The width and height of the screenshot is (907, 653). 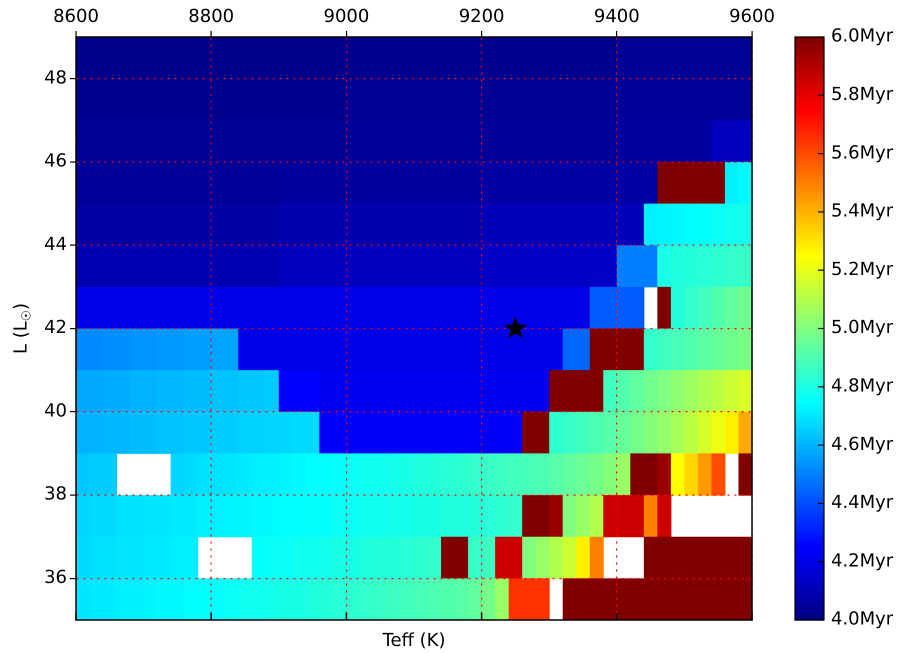 I want to click on color-bar-label: 5.0Myr, so click(x=862, y=327).